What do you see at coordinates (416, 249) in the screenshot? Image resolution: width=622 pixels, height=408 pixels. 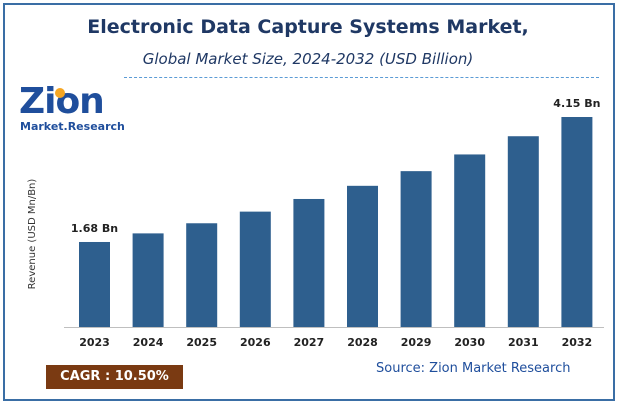 I see `bar-2029` at bounding box center [416, 249].